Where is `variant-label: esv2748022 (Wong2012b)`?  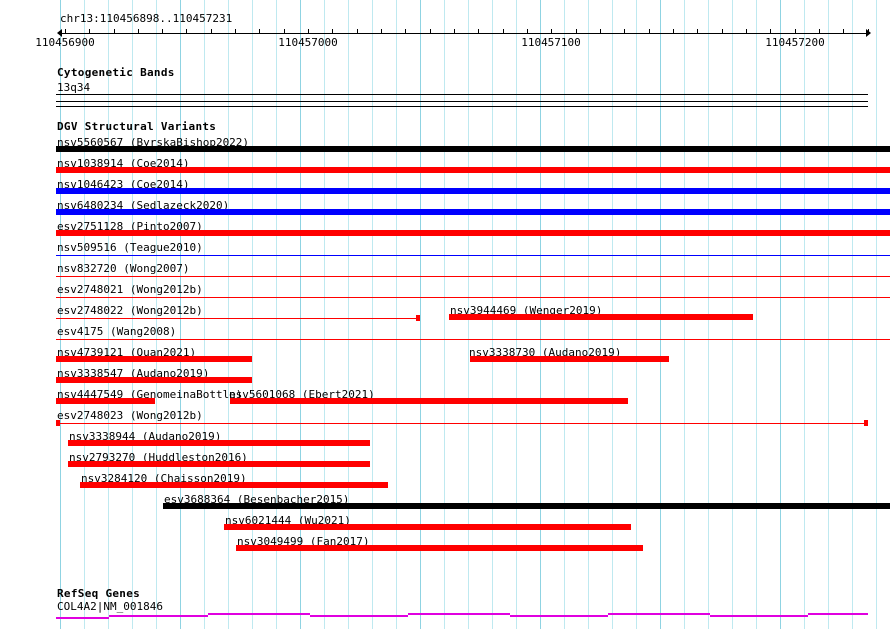
variant-label: esv2748022 (Wong2012b) is located at coordinates (130, 310).